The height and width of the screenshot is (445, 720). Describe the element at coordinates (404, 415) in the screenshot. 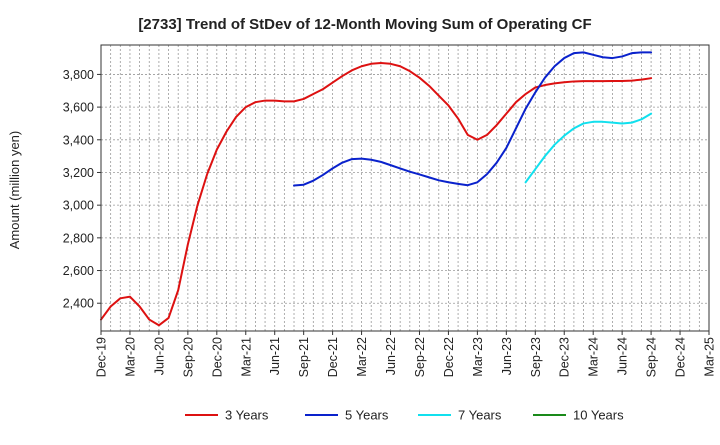

I see `legend: 3 Years 5 Years 7 Years 10 Years` at that location.